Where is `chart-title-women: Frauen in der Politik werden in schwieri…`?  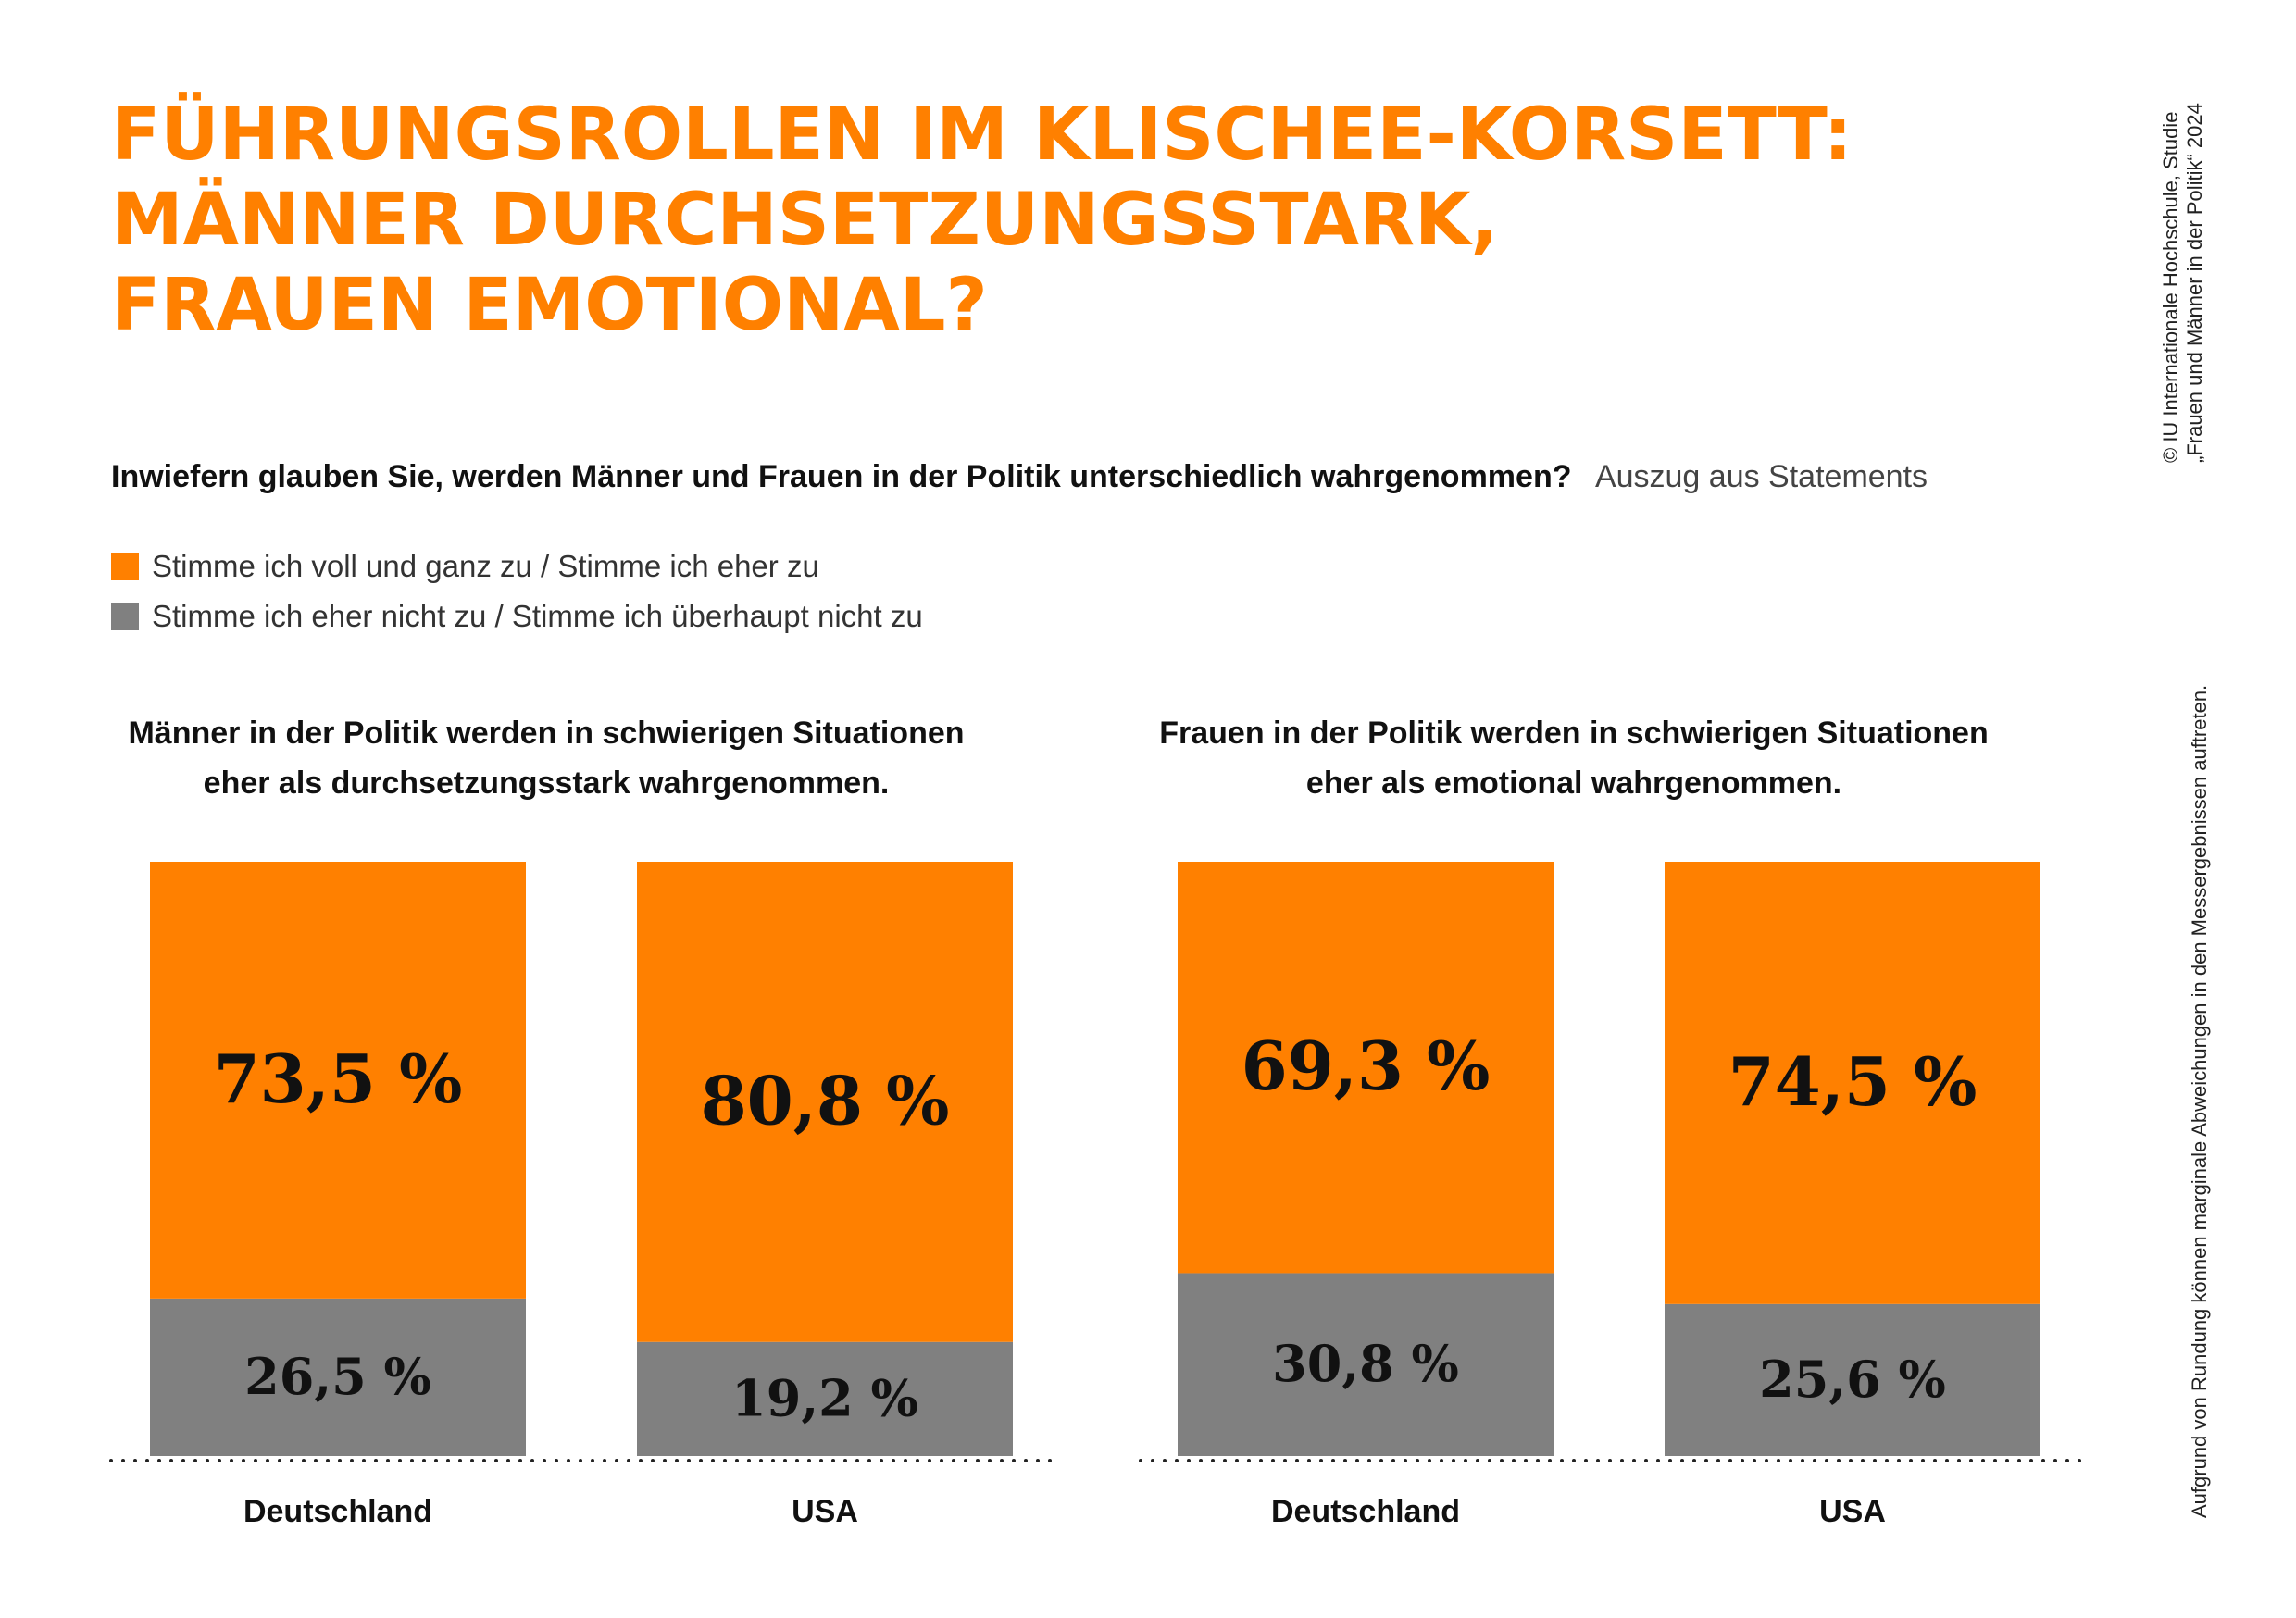 chart-title-women: Frauen in der Politik werden in schwieri… is located at coordinates (1574, 758).